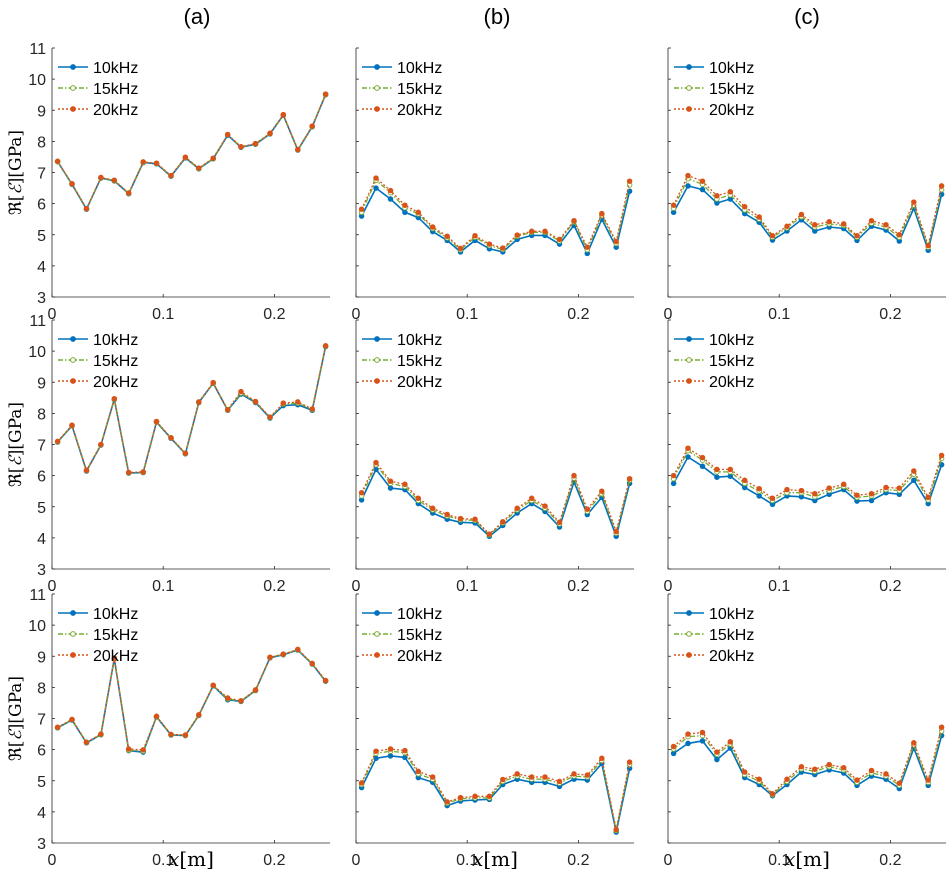 Image resolution: width=947 pixels, height=876 pixels. I want to click on x-label-var: x, so click(477, 859).